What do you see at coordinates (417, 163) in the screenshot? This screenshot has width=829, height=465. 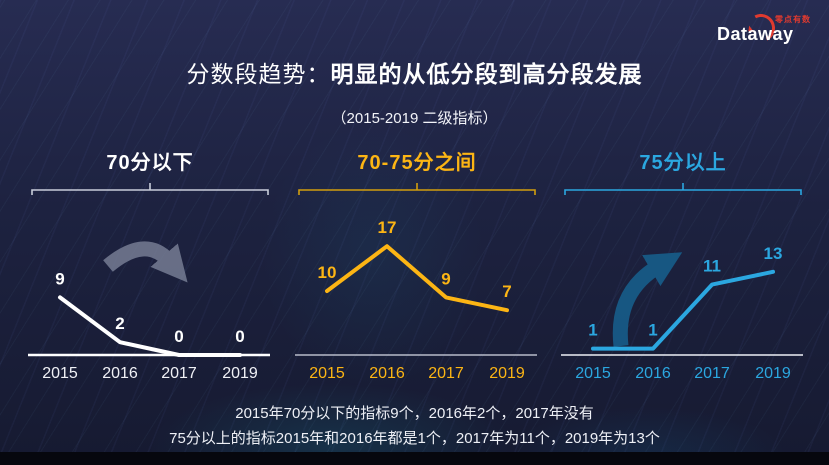 I see `panel-title-70-75: 70-75分之间` at bounding box center [417, 163].